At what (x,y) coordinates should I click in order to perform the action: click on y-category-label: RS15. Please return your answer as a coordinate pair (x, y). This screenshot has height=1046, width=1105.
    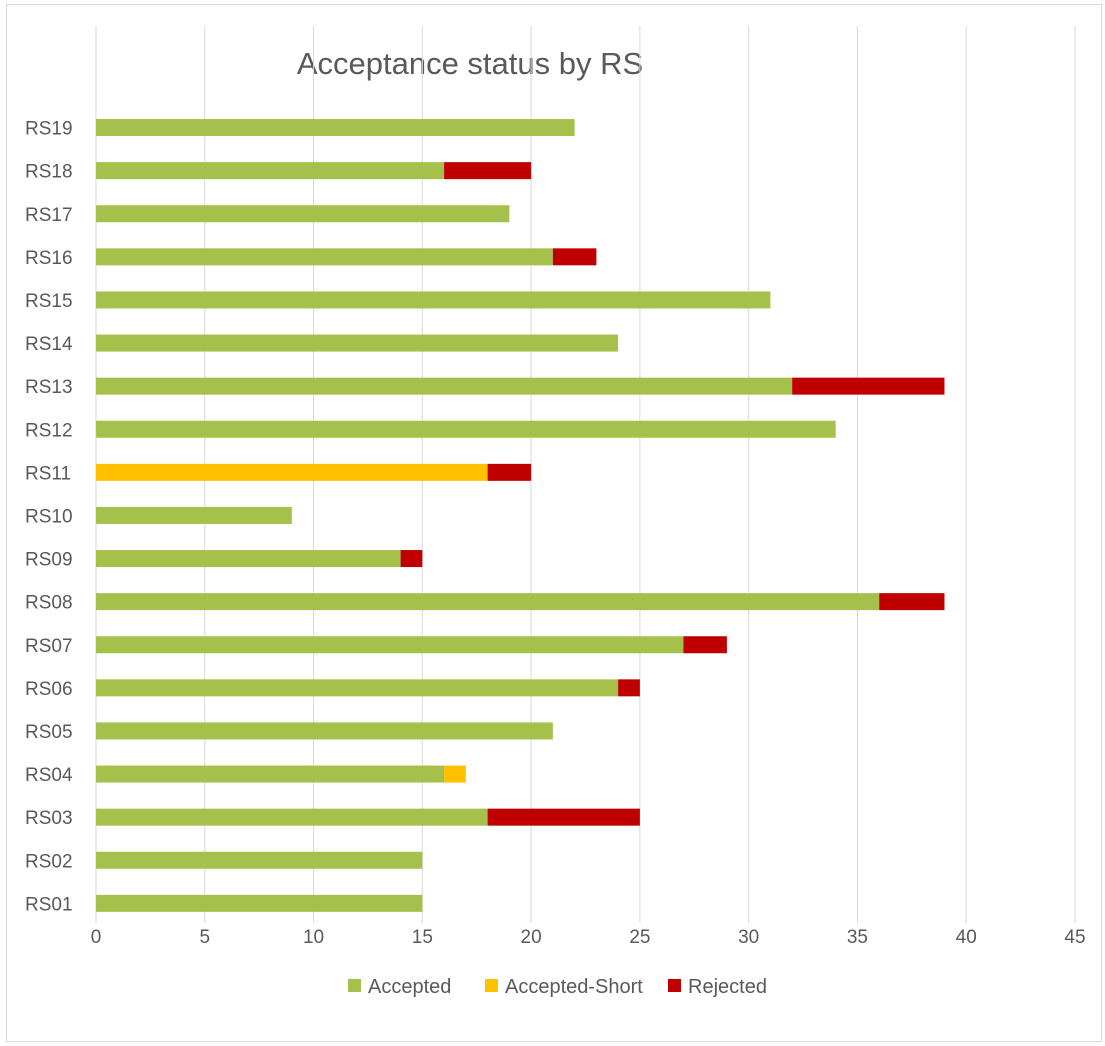
    Looking at the image, I should click on (49, 301).